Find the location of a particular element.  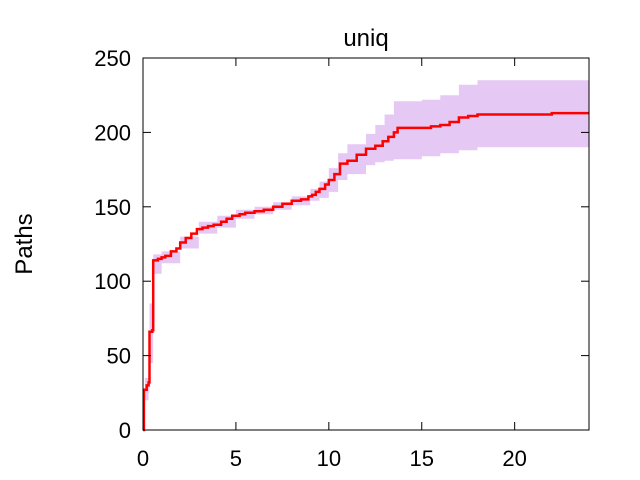

x-tick-label: 10 is located at coordinates (329, 458).